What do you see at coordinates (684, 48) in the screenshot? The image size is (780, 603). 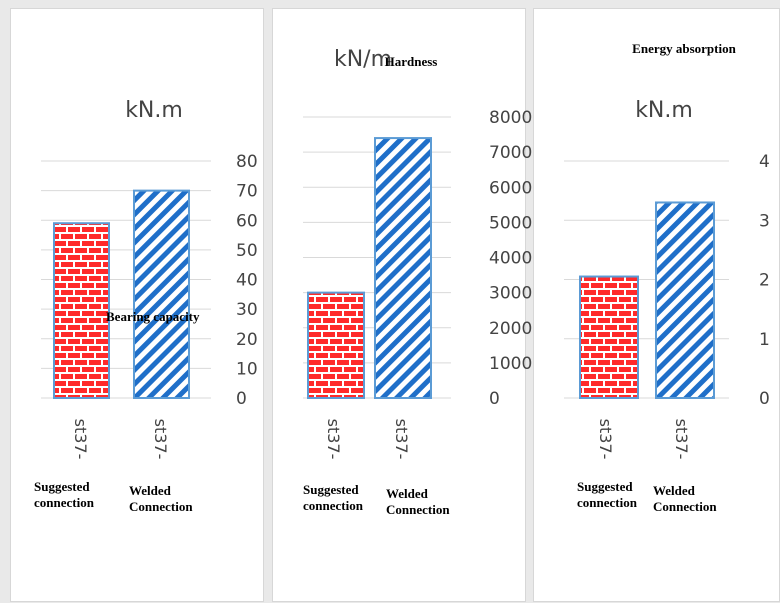 I see `chart-title: Energy absorption` at bounding box center [684, 48].